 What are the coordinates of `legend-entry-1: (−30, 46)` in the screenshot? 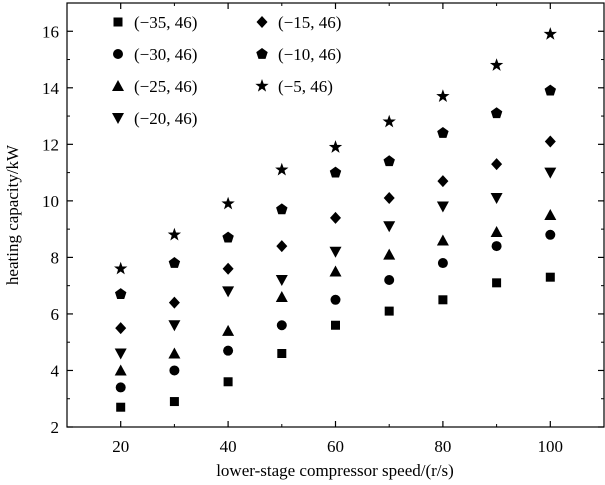 It's located at (155, 54).